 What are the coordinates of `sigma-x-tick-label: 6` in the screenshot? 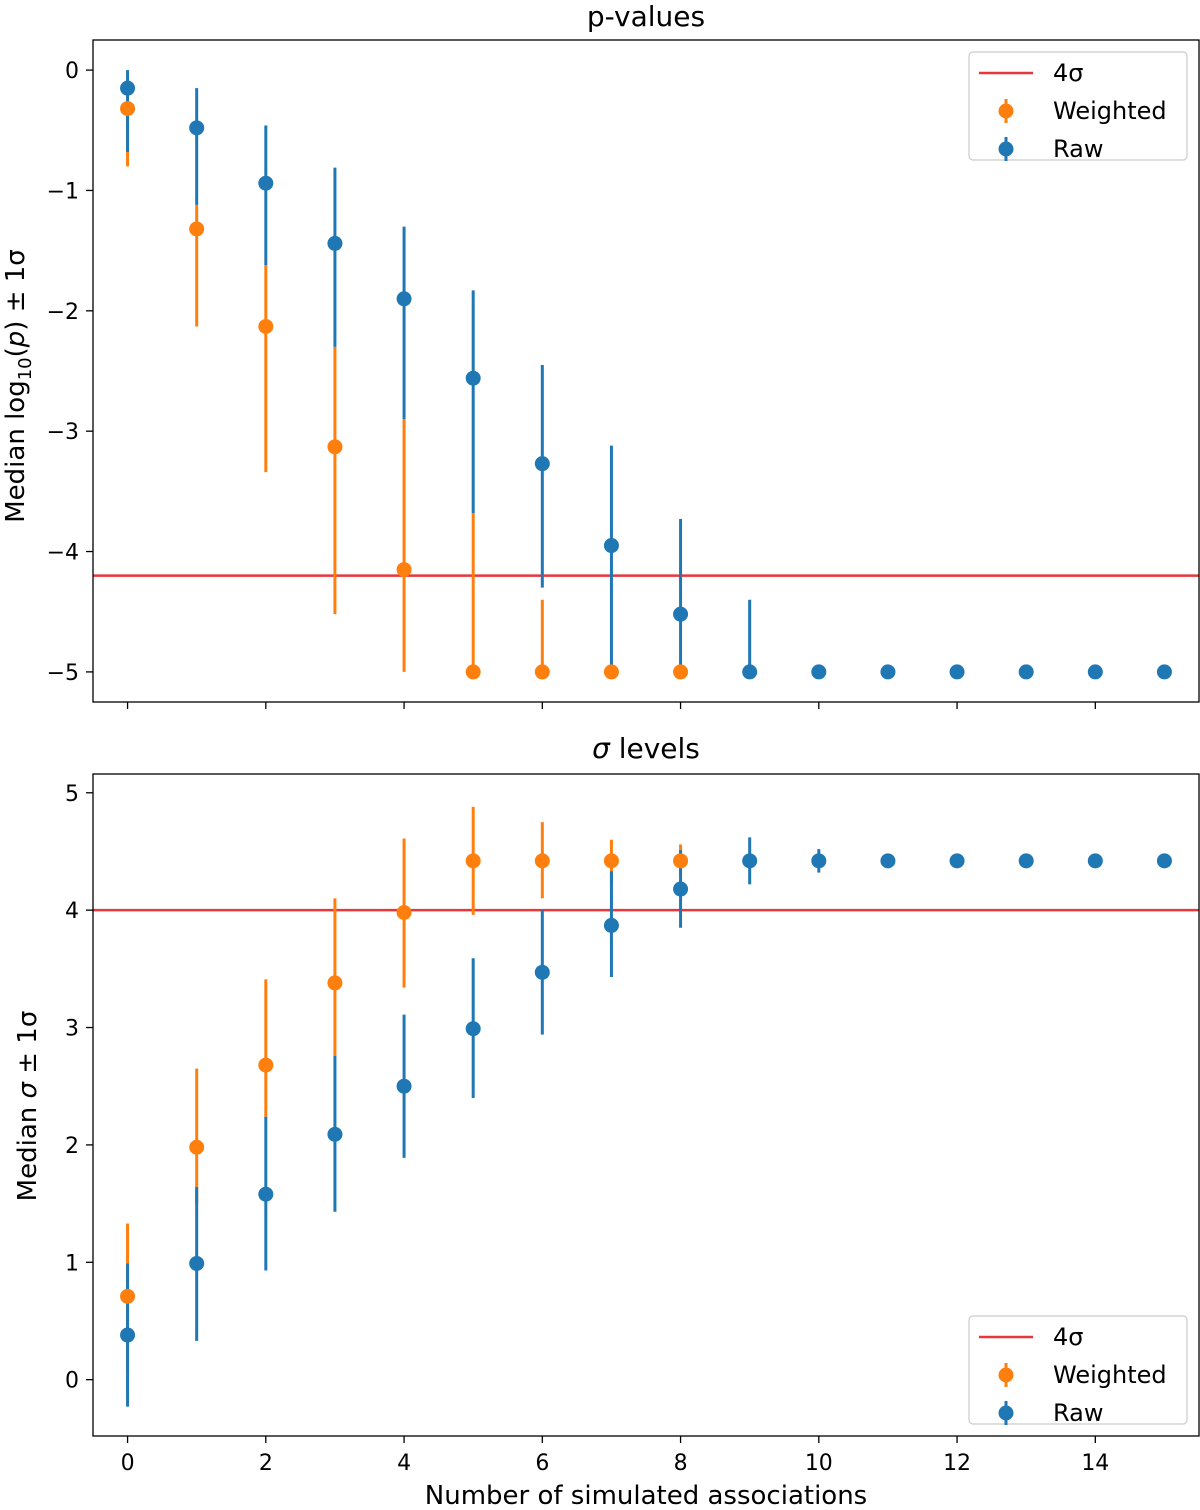 It's located at (542, 1463).